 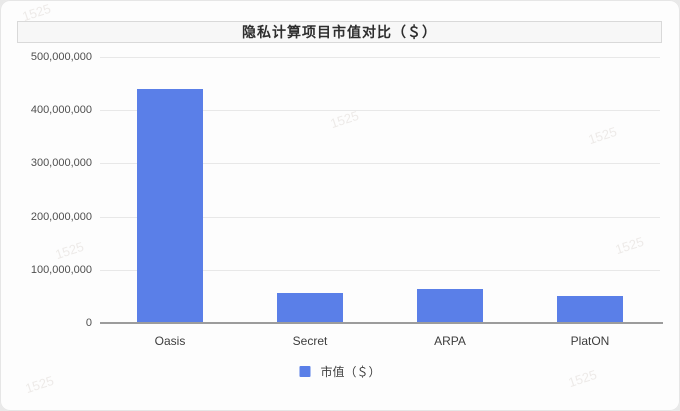 I want to click on bar-arpa, so click(x=450, y=305).